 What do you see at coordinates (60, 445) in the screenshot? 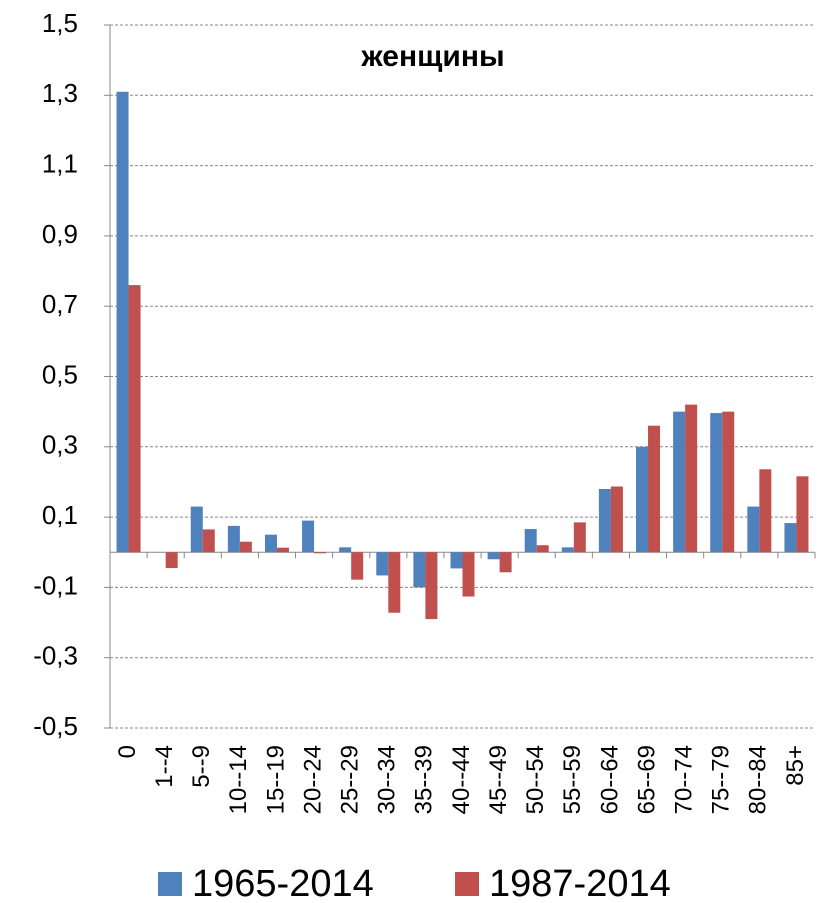
I see `y-tick-label: 0,3` at bounding box center [60, 445].